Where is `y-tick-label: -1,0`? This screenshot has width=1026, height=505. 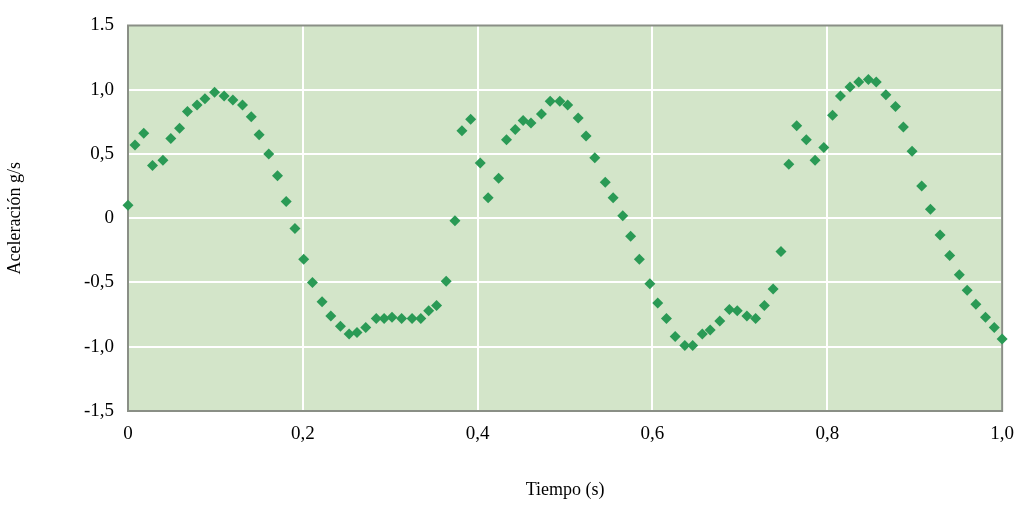 y-tick-label: -1,0 is located at coordinates (98, 345).